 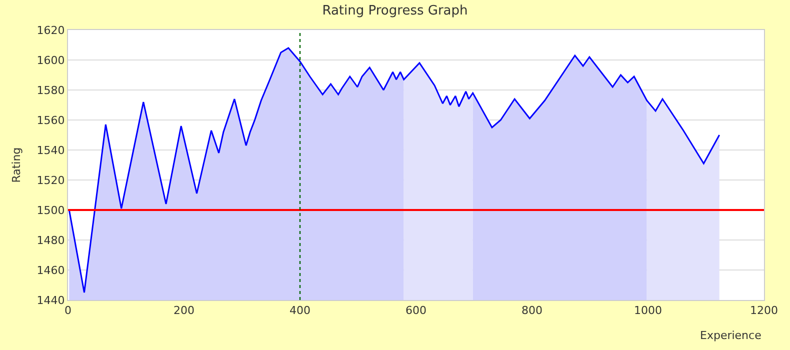 What do you see at coordinates (50, 210) in the screenshot?
I see `y-tick-label: 1500` at bounding box center [50, 210].